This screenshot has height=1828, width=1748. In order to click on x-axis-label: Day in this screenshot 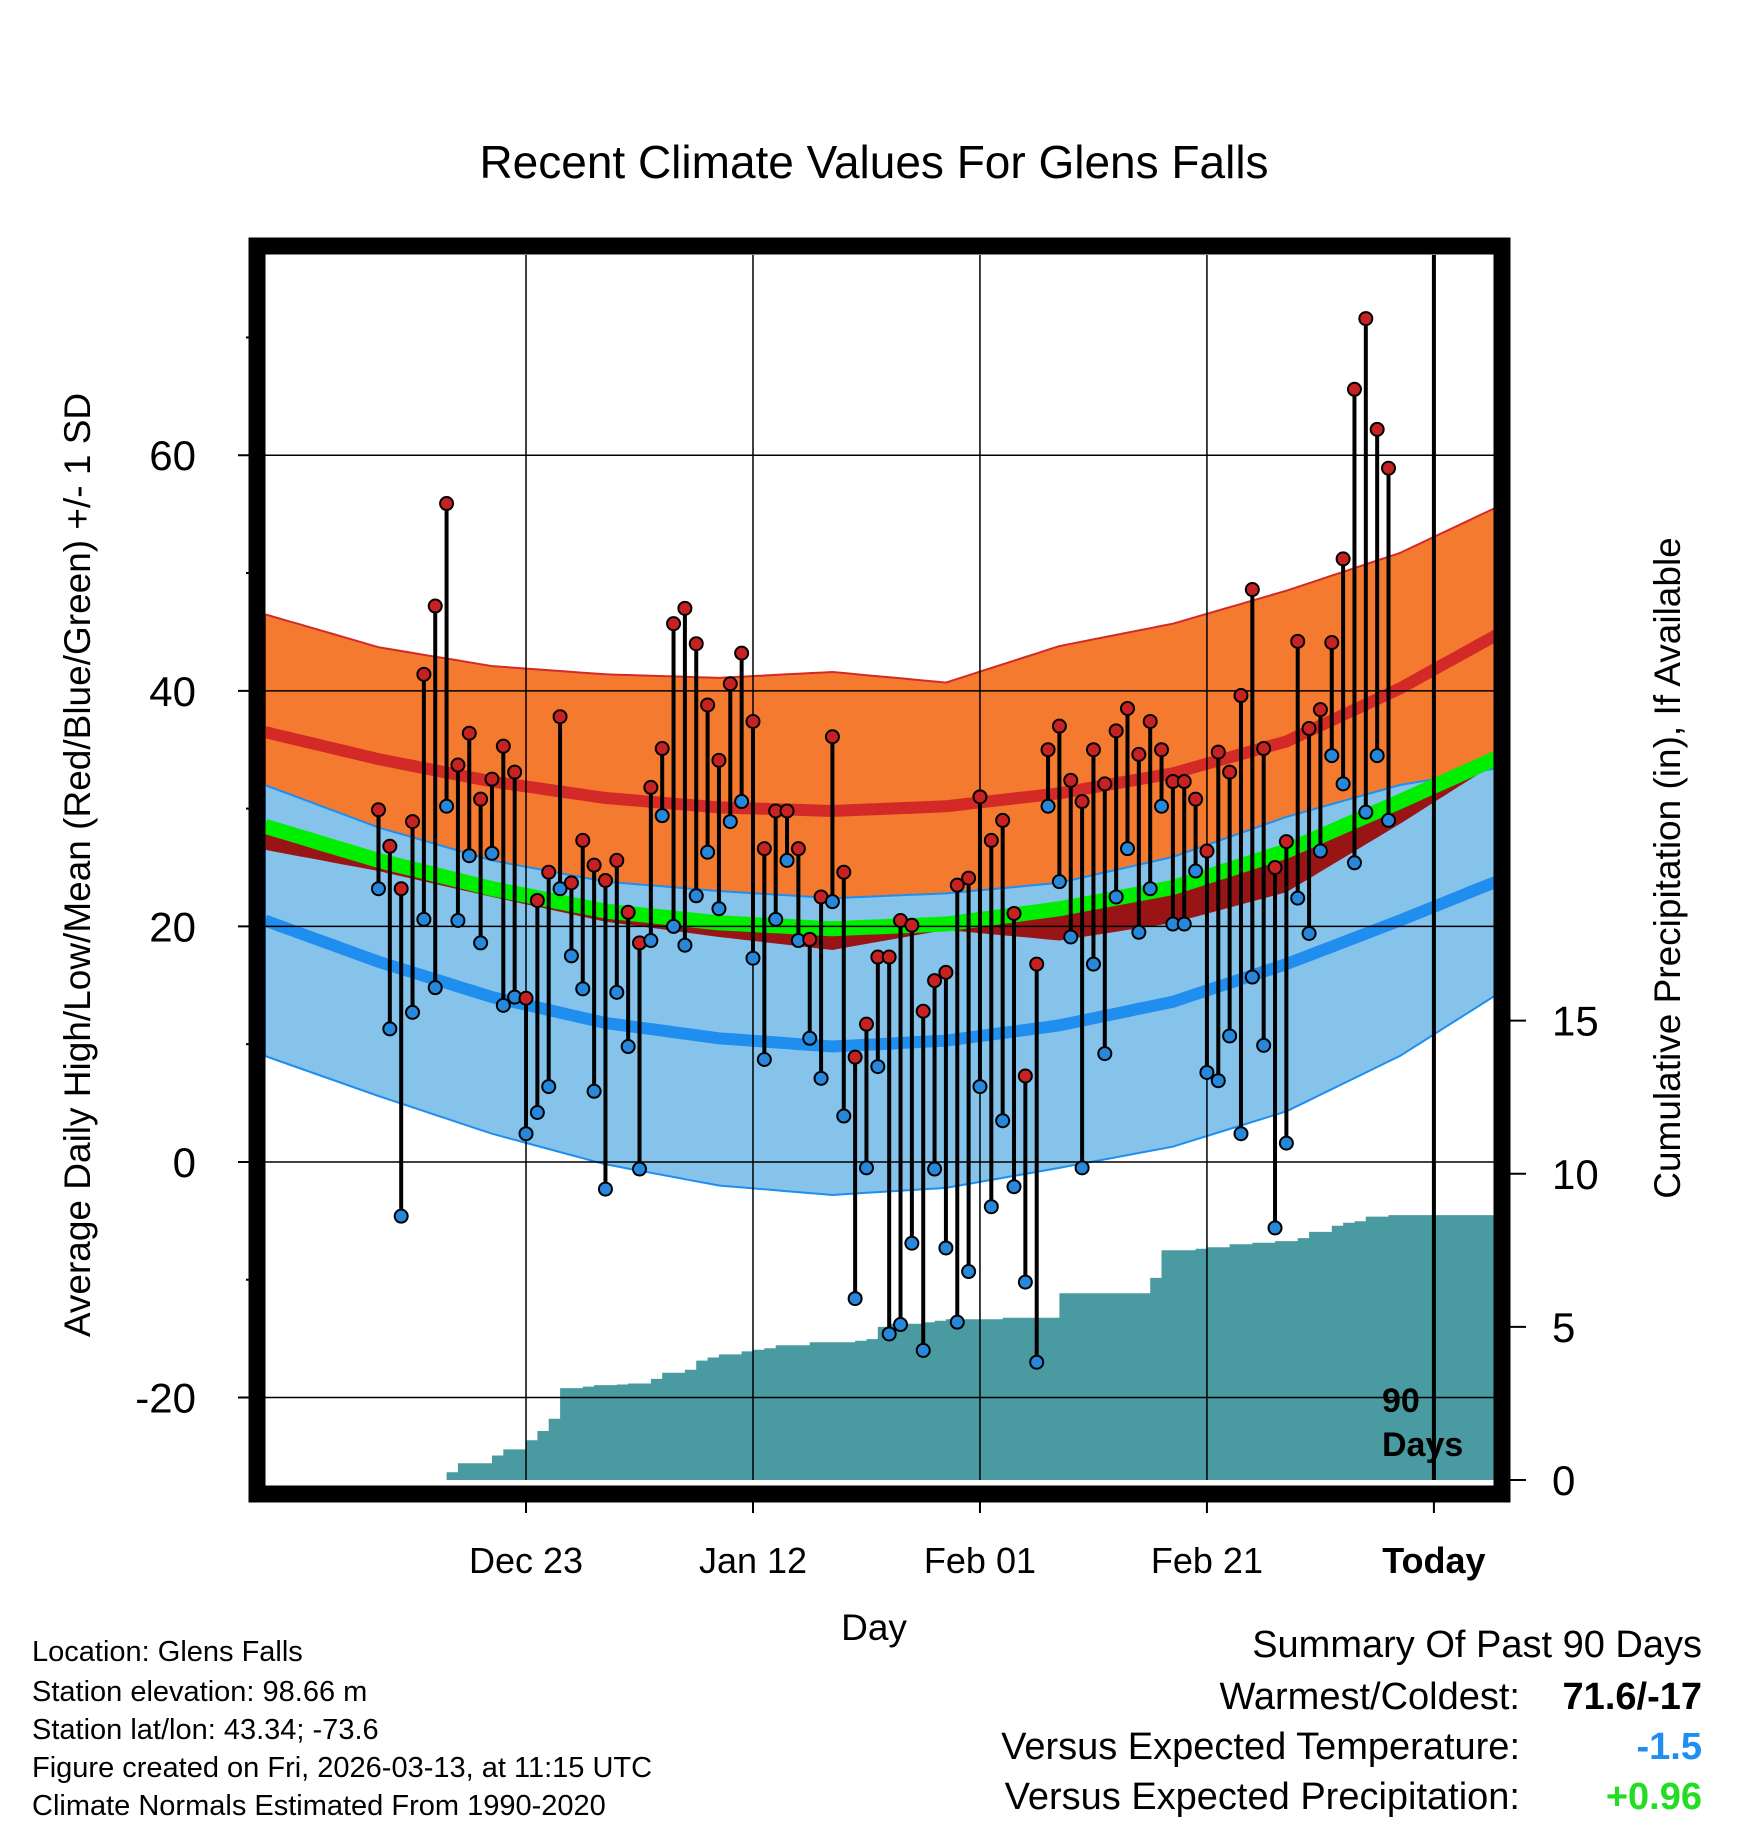, I will do `click(874, 1627)`.